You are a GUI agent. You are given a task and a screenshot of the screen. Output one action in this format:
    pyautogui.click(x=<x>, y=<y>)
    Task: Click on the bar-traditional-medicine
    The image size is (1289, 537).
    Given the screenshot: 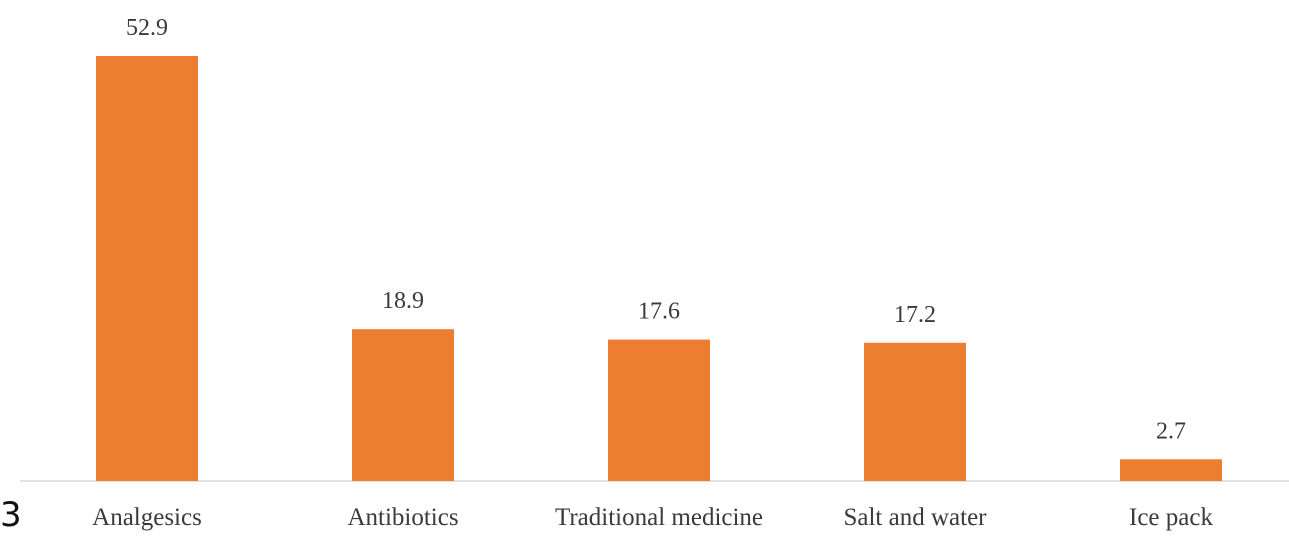 What is the action you would take?
    pyautogui.click(x=659, y=410)
    